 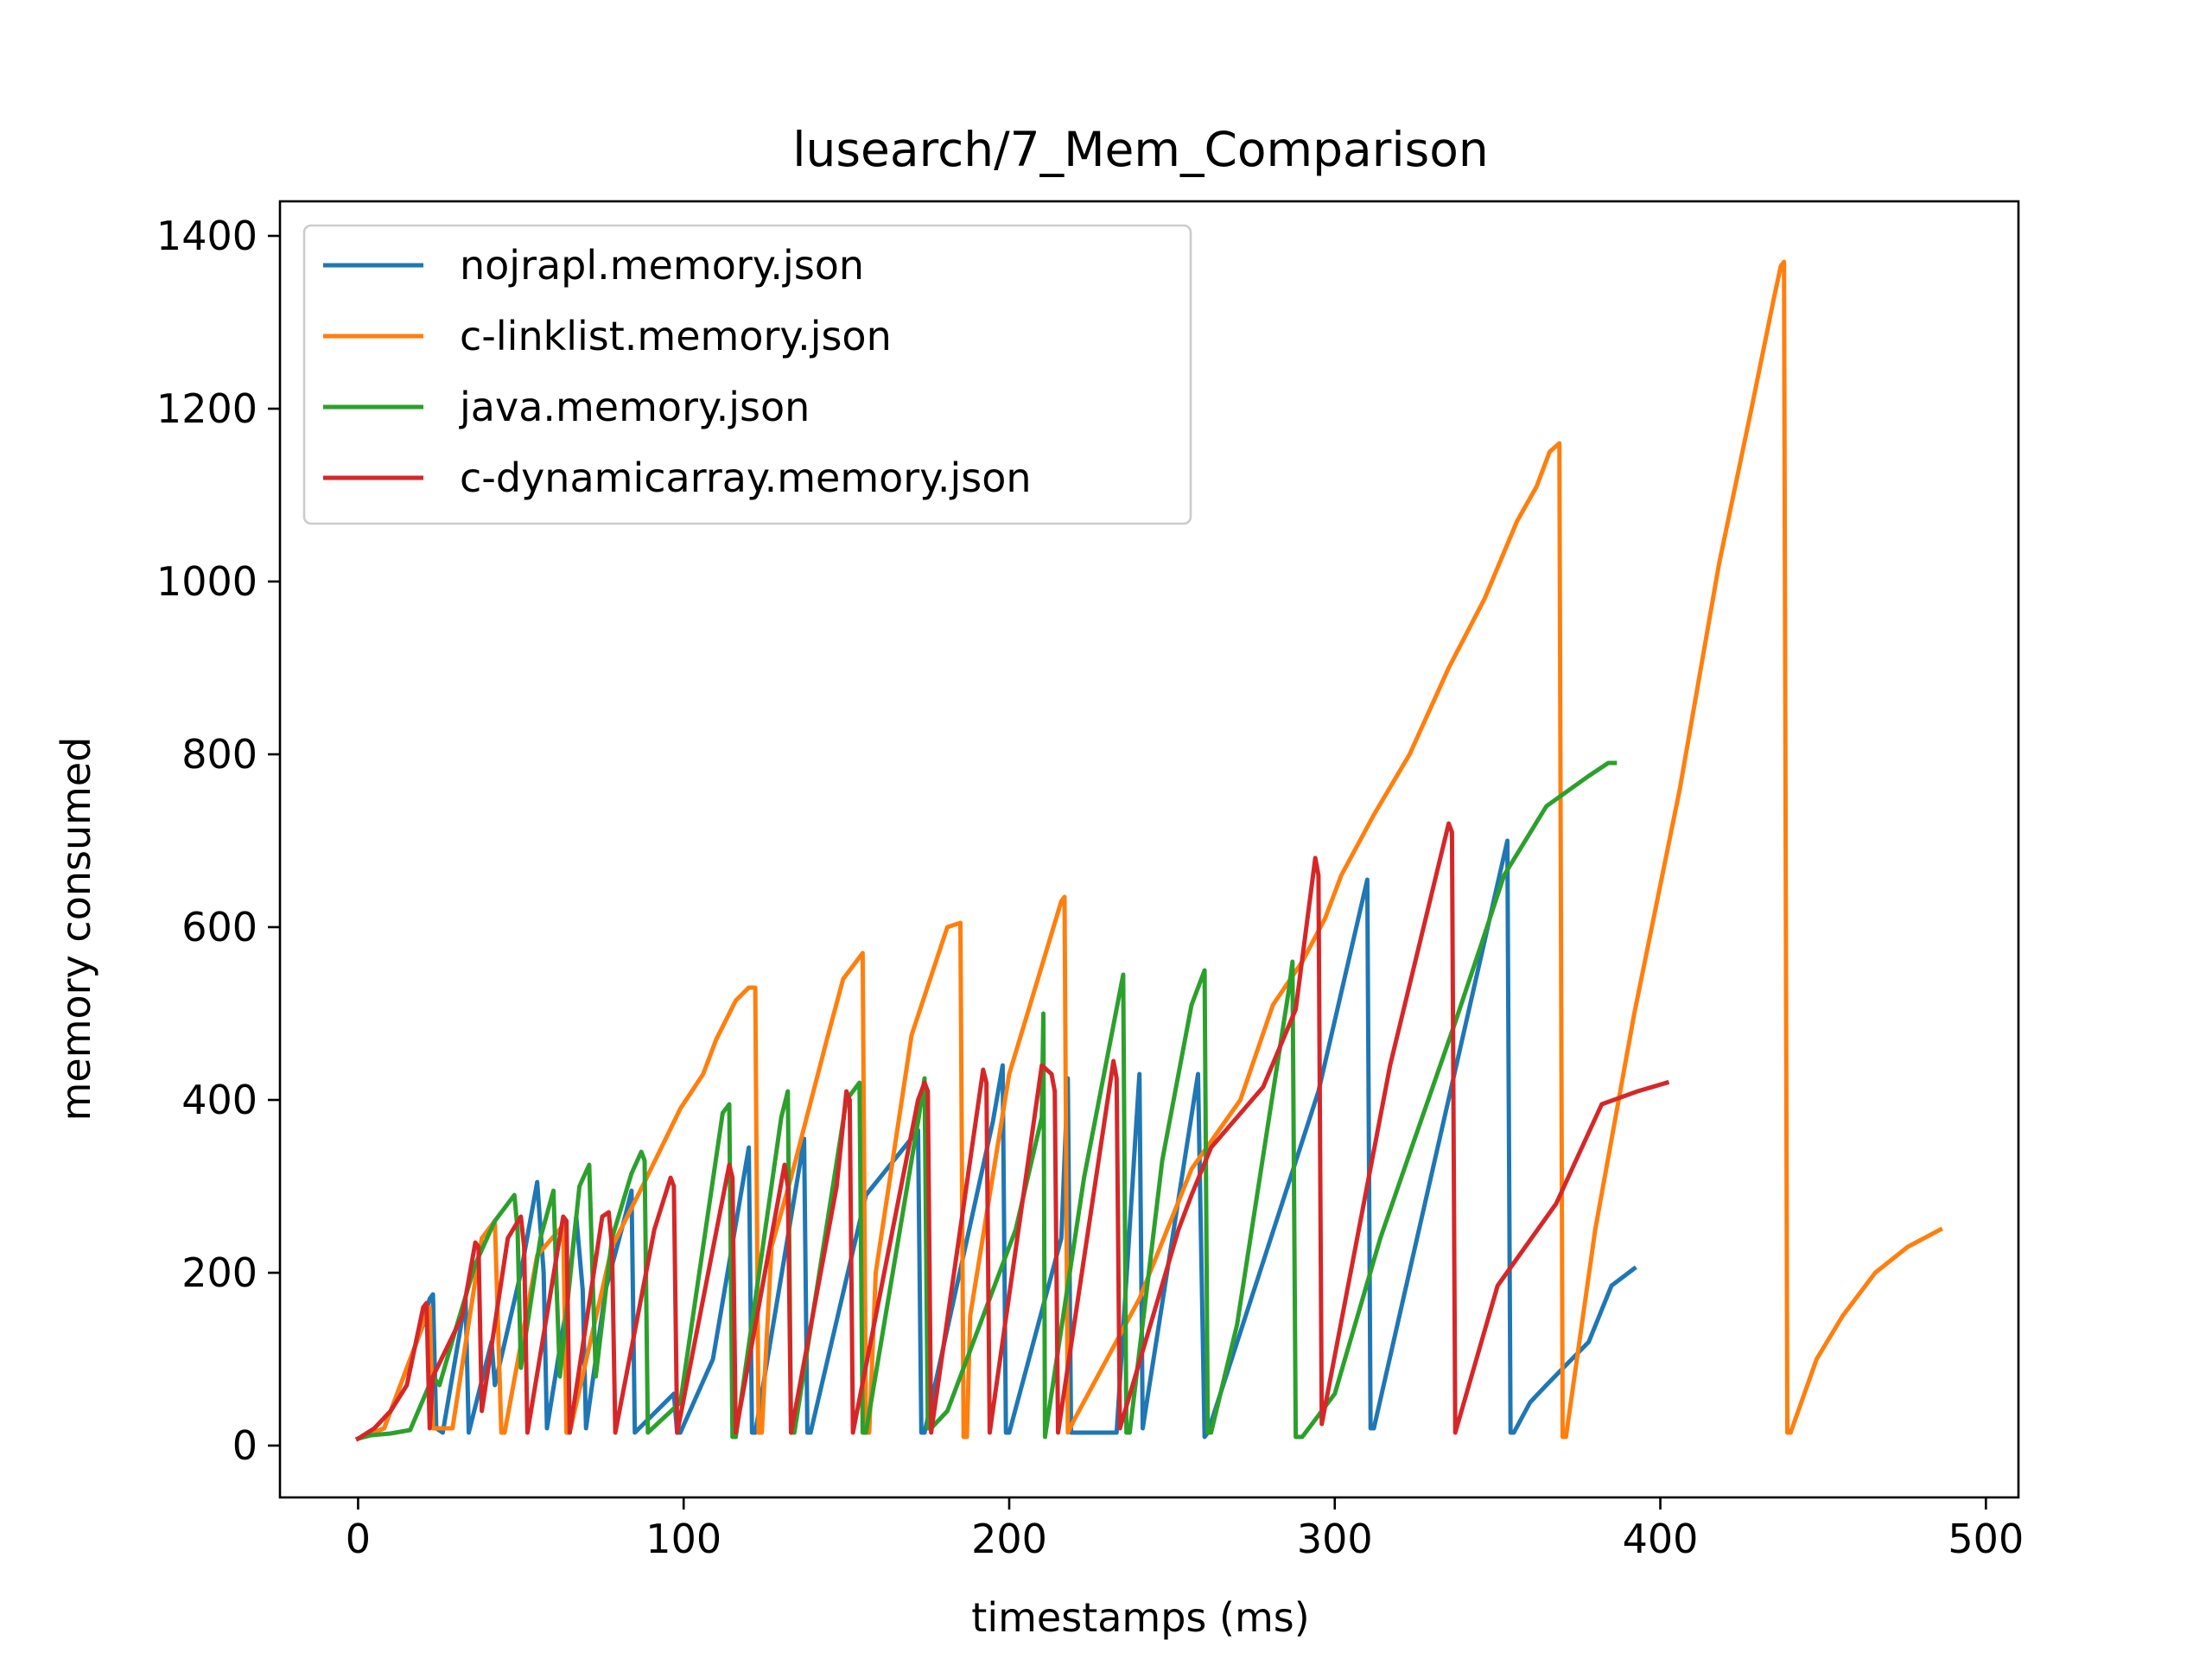 What do you see at coordinates (683, 1539) in the screenshot?
I see `x-tick-label: 100` at bounding box center [683, 1539].